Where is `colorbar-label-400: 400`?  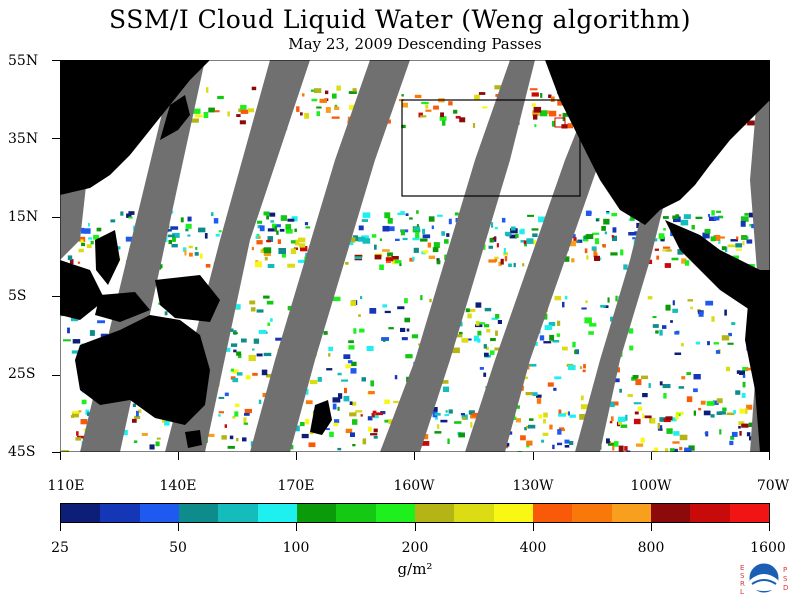
colorbar-label-400: 400 is located at coordinates (533, 548).